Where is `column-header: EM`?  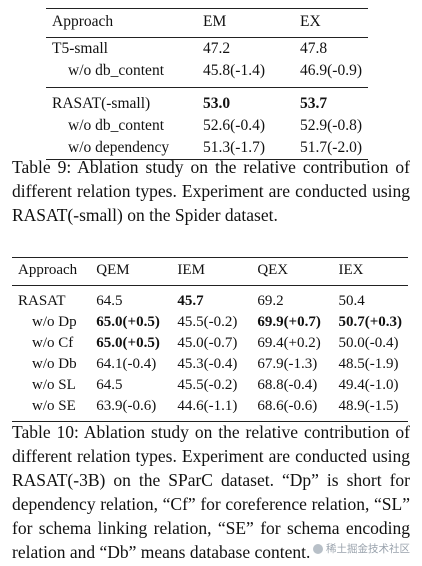
column-header: EM is located at coordinates (215, 21).